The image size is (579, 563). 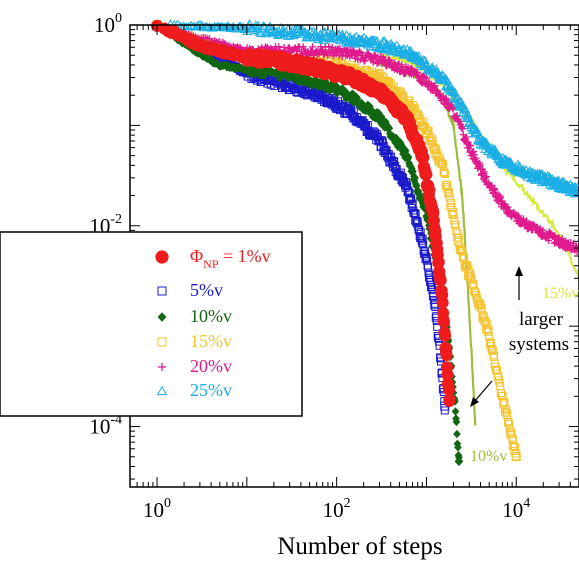 What do you see at coordinates (474, 402) in the screenshot?
I see `arrow-down-head` at bounding box center [474, 402].